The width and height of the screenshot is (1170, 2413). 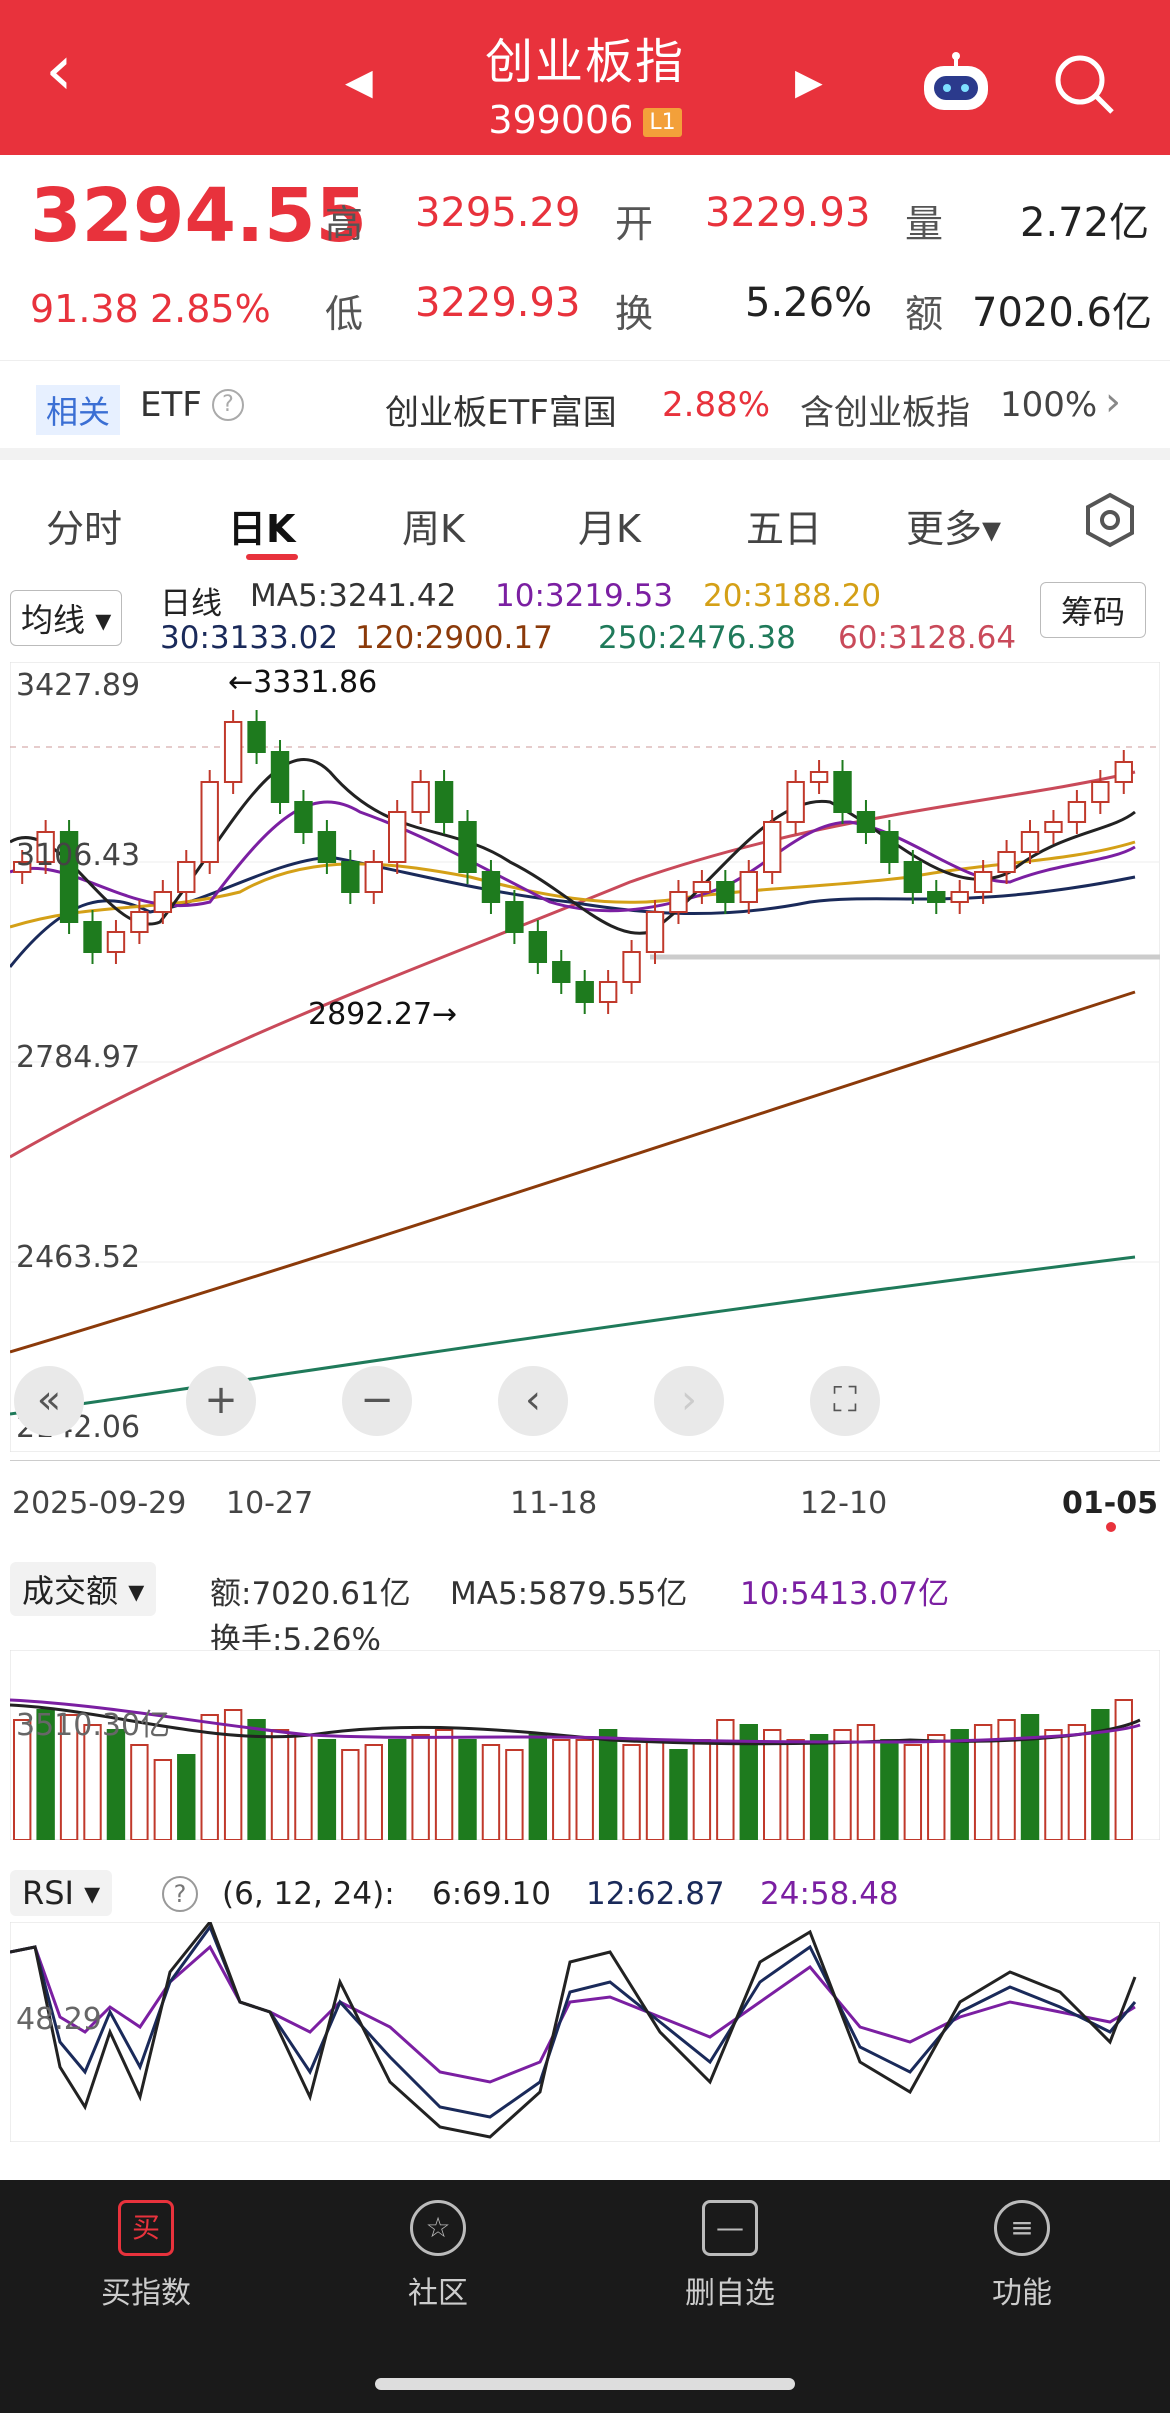 What do you see at coordinates (59, 70) in the screenshot?
I see `back-icon: ‹` at bounding box center [59, 70].